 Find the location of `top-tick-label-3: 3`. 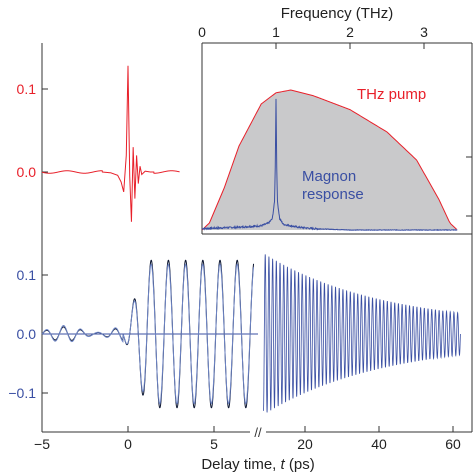

top-tick-label-3: 3 is located at coordinates (424, 32).